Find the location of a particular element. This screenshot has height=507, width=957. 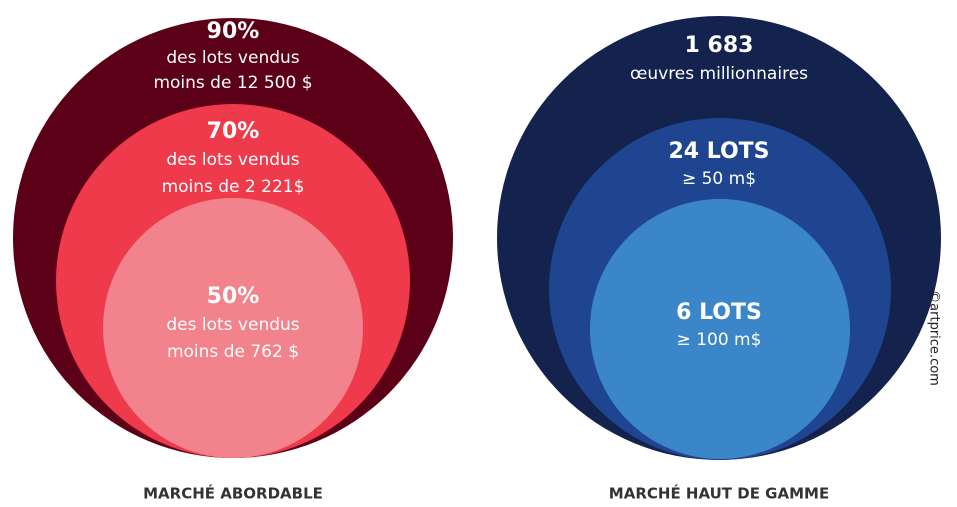

group-title: MARCHÉ HAUT DE GAMME is located at coordinates (719, 493).